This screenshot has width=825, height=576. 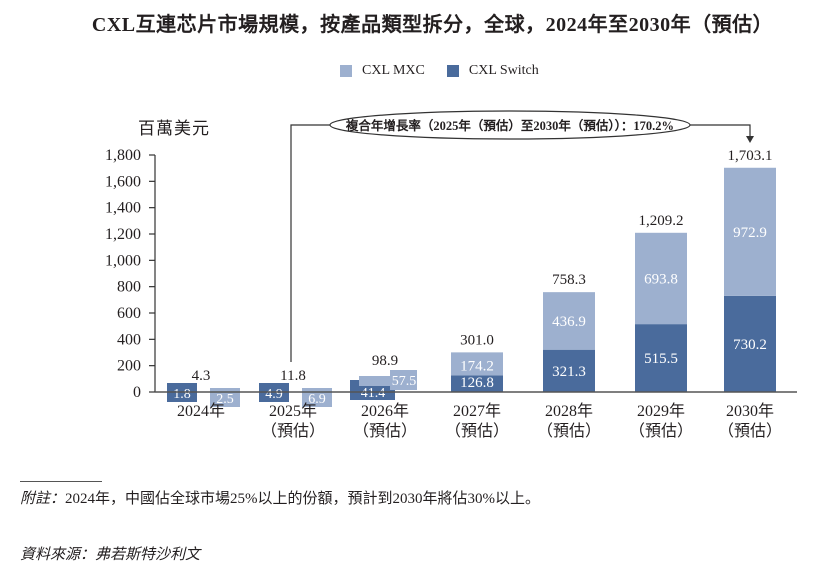 I want to click on x-tick-label: 2026年, so click(x=385, y=411).